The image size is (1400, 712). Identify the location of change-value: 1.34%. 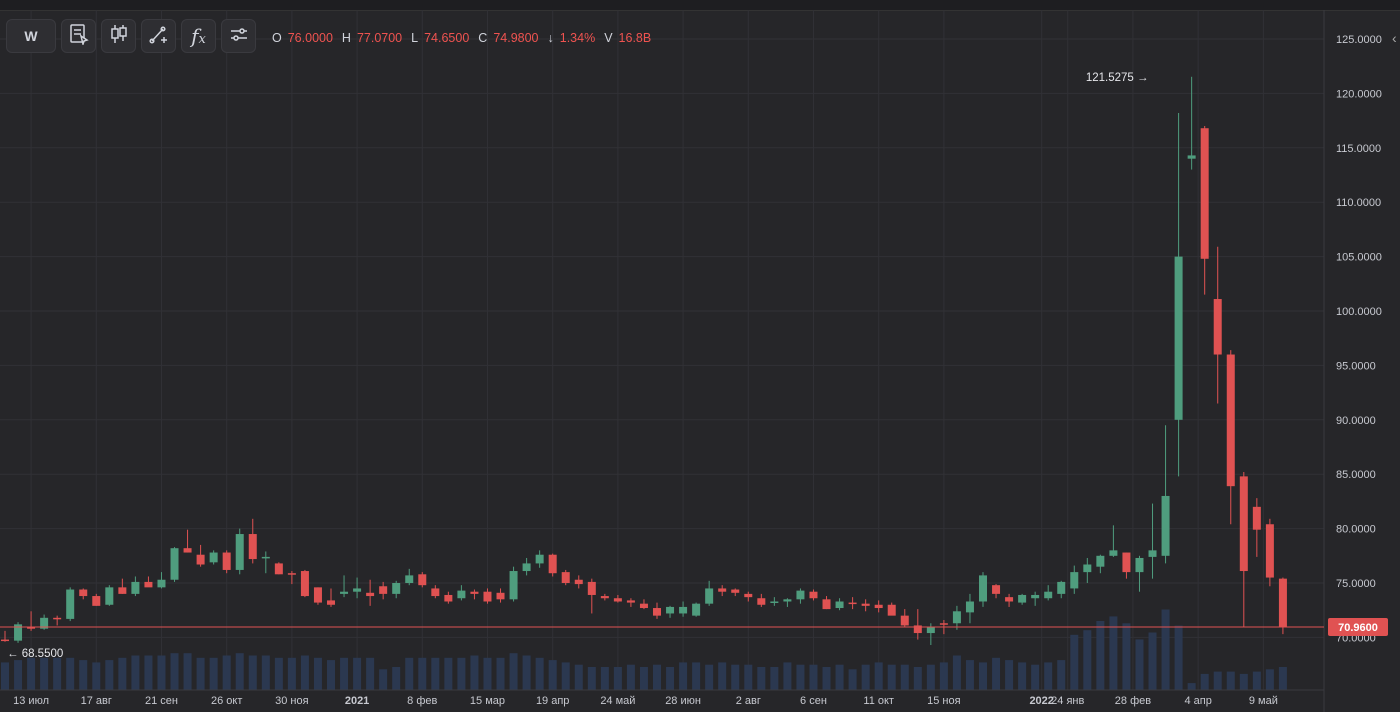
(577, 38).